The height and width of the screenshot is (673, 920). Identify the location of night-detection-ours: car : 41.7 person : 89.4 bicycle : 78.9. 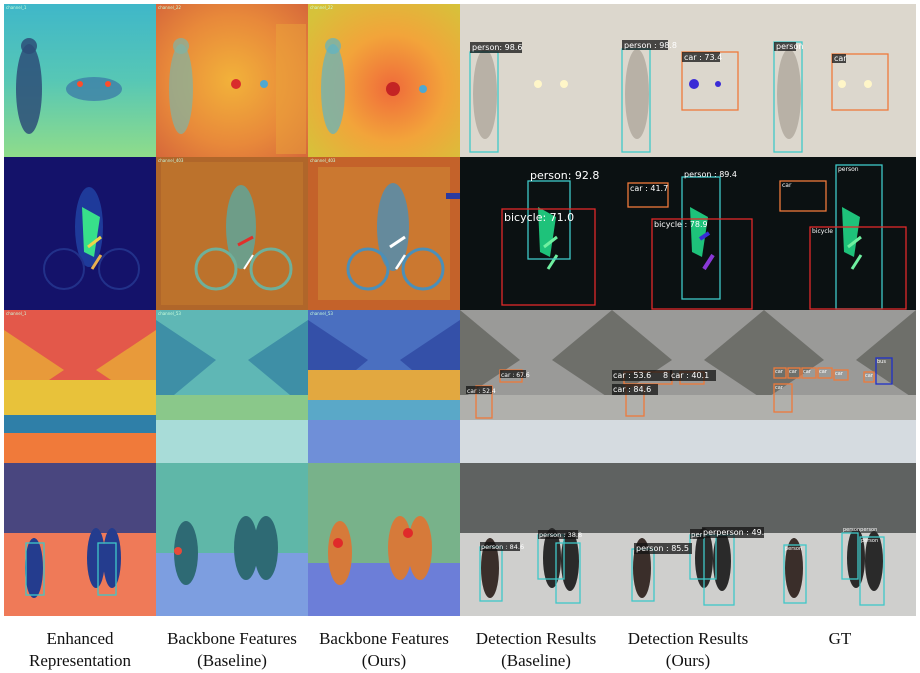
(688, 233).